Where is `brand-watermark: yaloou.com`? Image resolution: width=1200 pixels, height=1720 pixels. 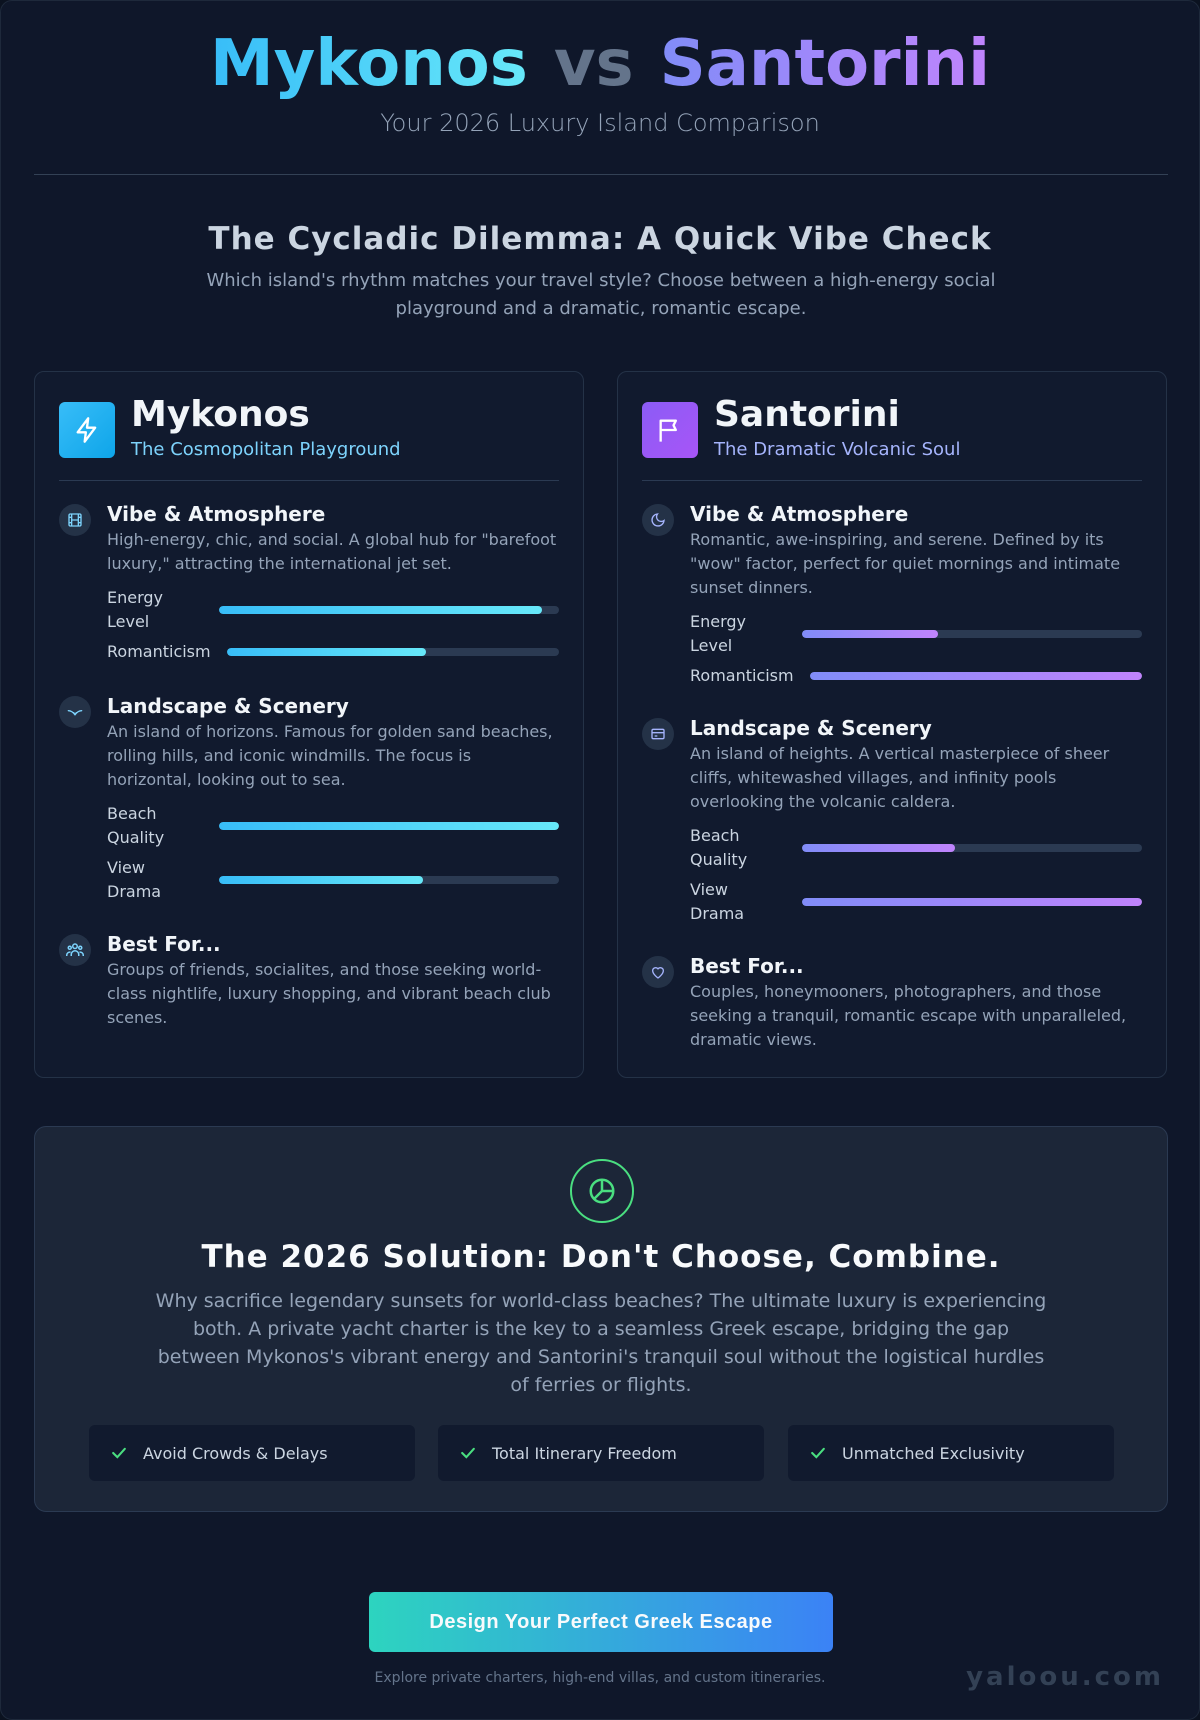
brand-watermark: yaloou.com is located at coordinates (1065, 1677).